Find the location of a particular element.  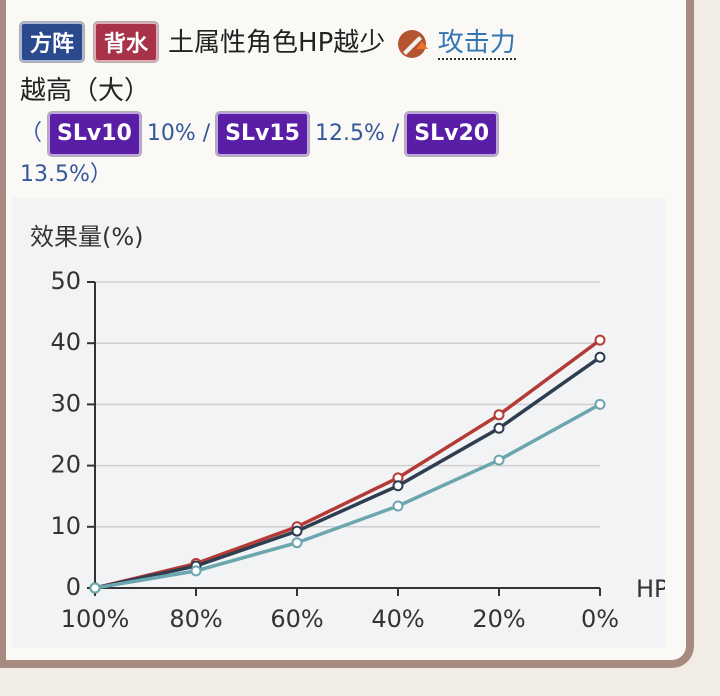

effect-line: 方阵 背水 土属性角色HP越少 攻击力 is located at coordinates (268, 42).